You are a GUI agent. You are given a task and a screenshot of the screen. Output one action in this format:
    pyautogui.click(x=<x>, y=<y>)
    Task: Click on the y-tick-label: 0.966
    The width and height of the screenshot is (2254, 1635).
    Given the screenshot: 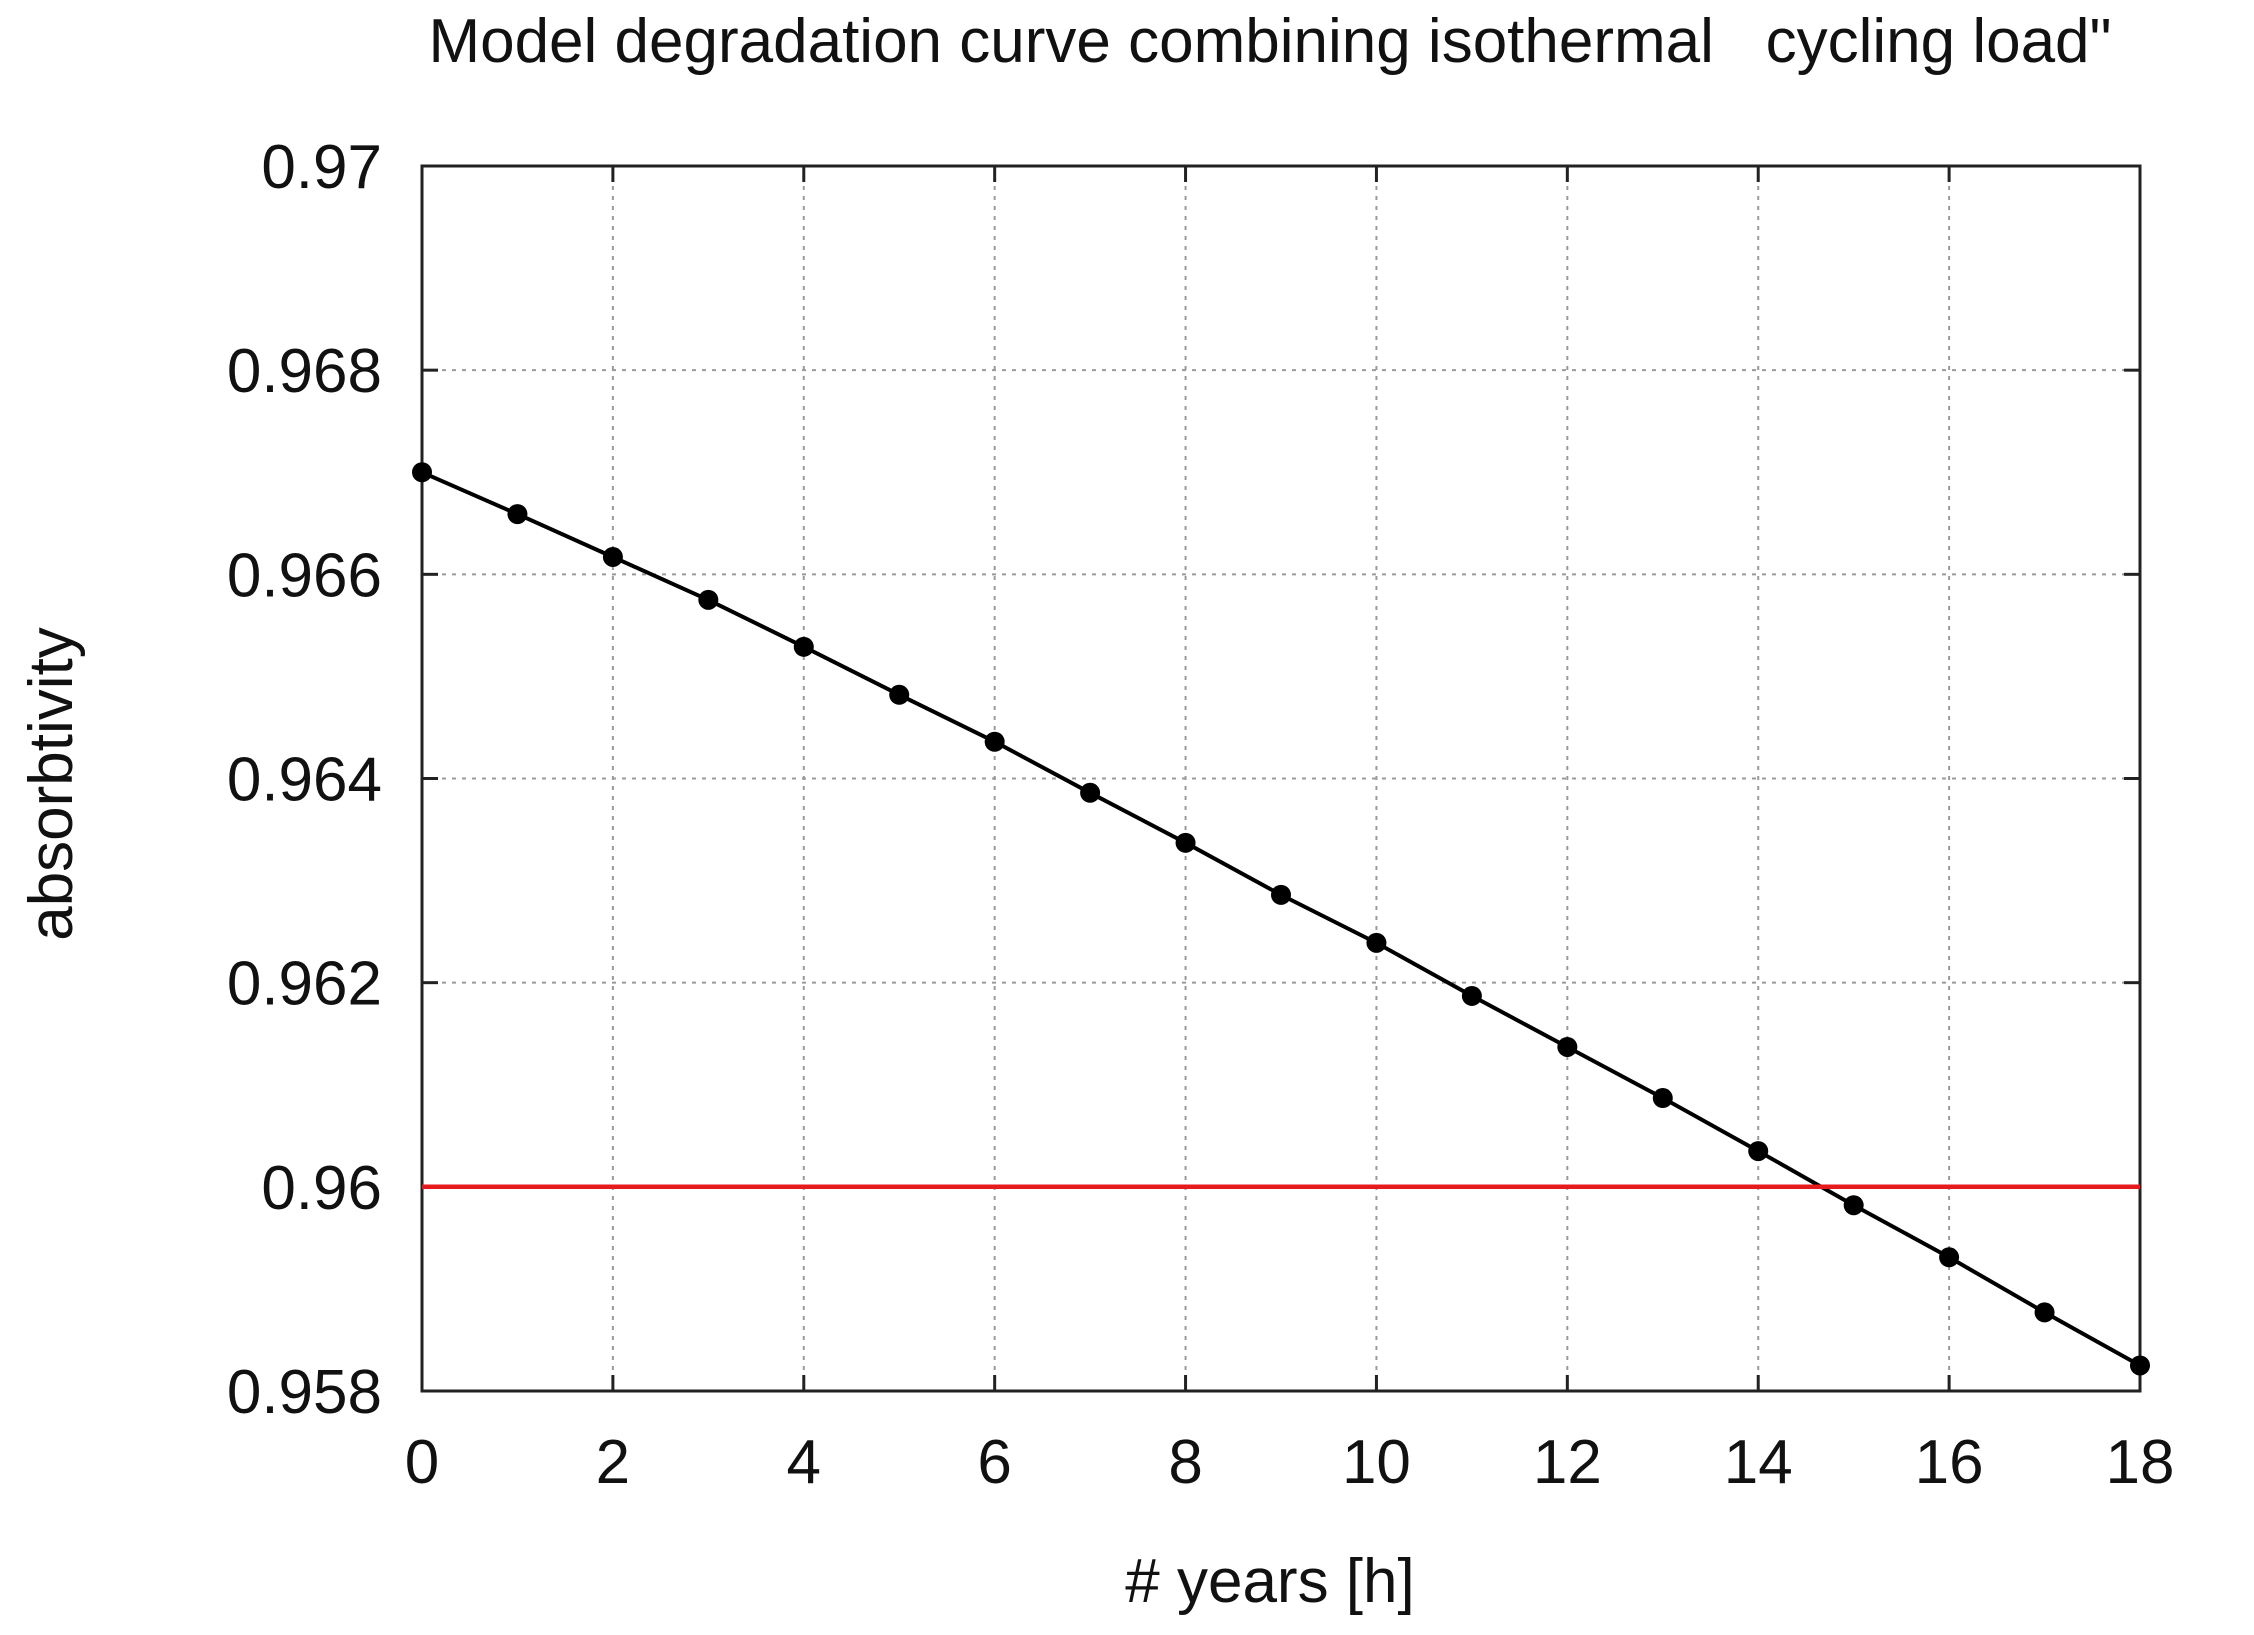 What is the action you would take?
    pyautogui.click(x=304, y=575)
    